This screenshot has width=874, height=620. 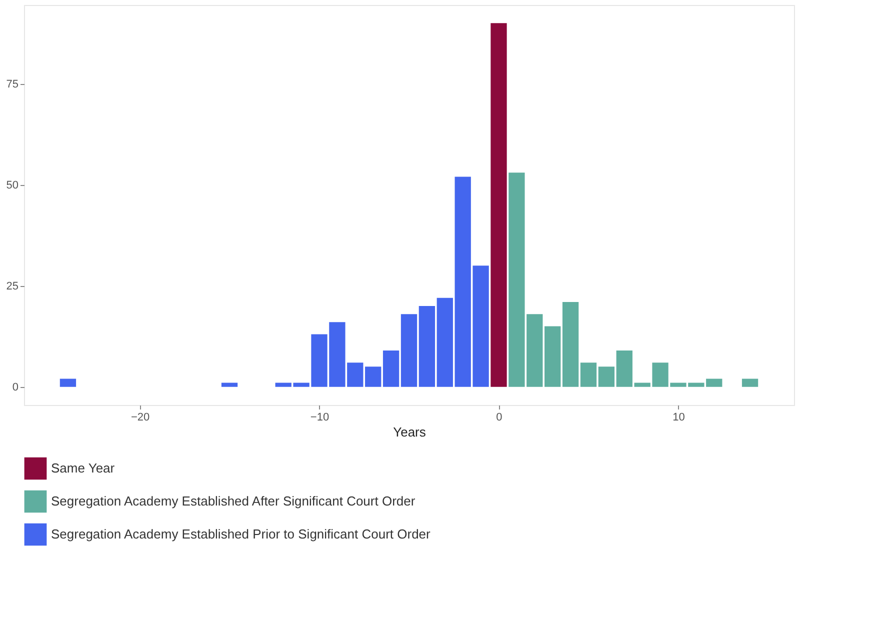 What do you see at coordinates (233, 501) in the screenshot?
I see `legend-label: Segregation Academy Established After Significant Court Order` at bounding box center [233, 501].